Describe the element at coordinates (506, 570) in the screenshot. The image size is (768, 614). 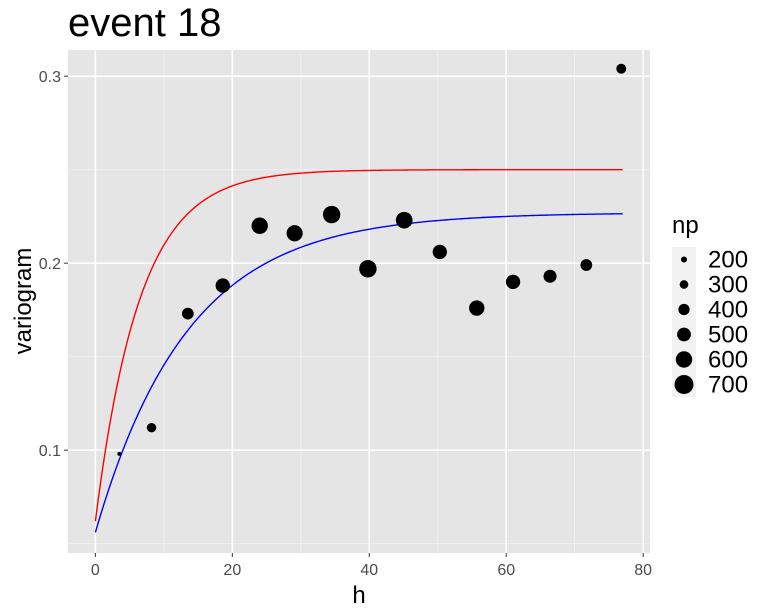
I see `x-tick-label: 60` at that location.